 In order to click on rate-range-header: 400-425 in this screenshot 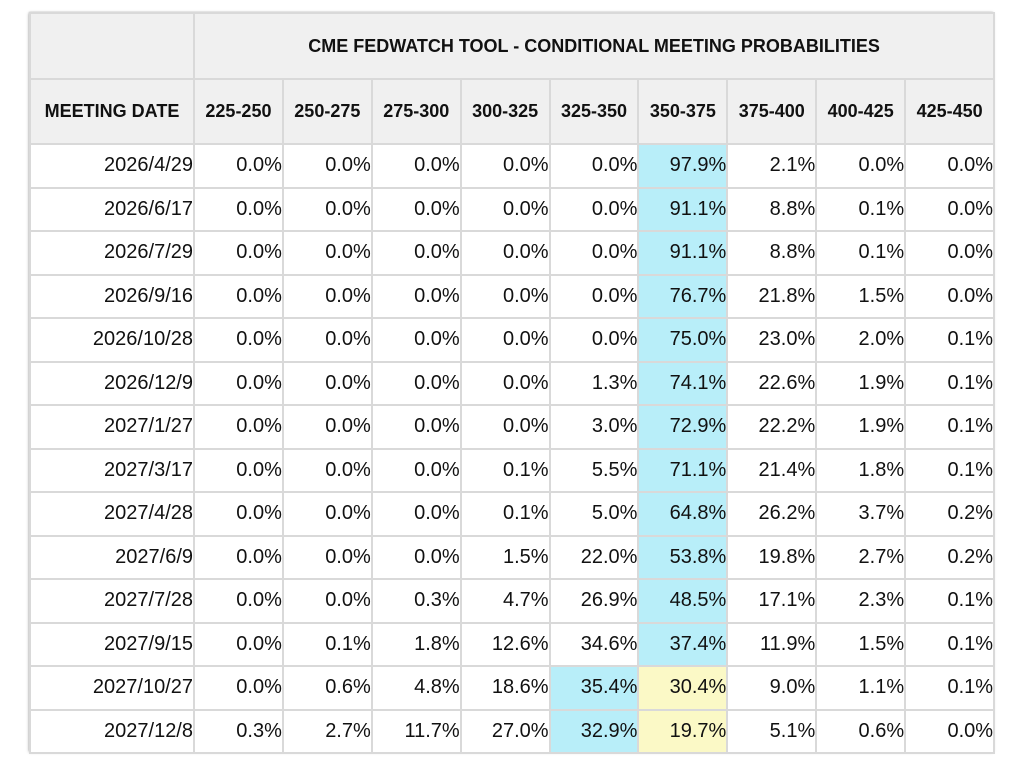, I will do `click(861, 111)`.